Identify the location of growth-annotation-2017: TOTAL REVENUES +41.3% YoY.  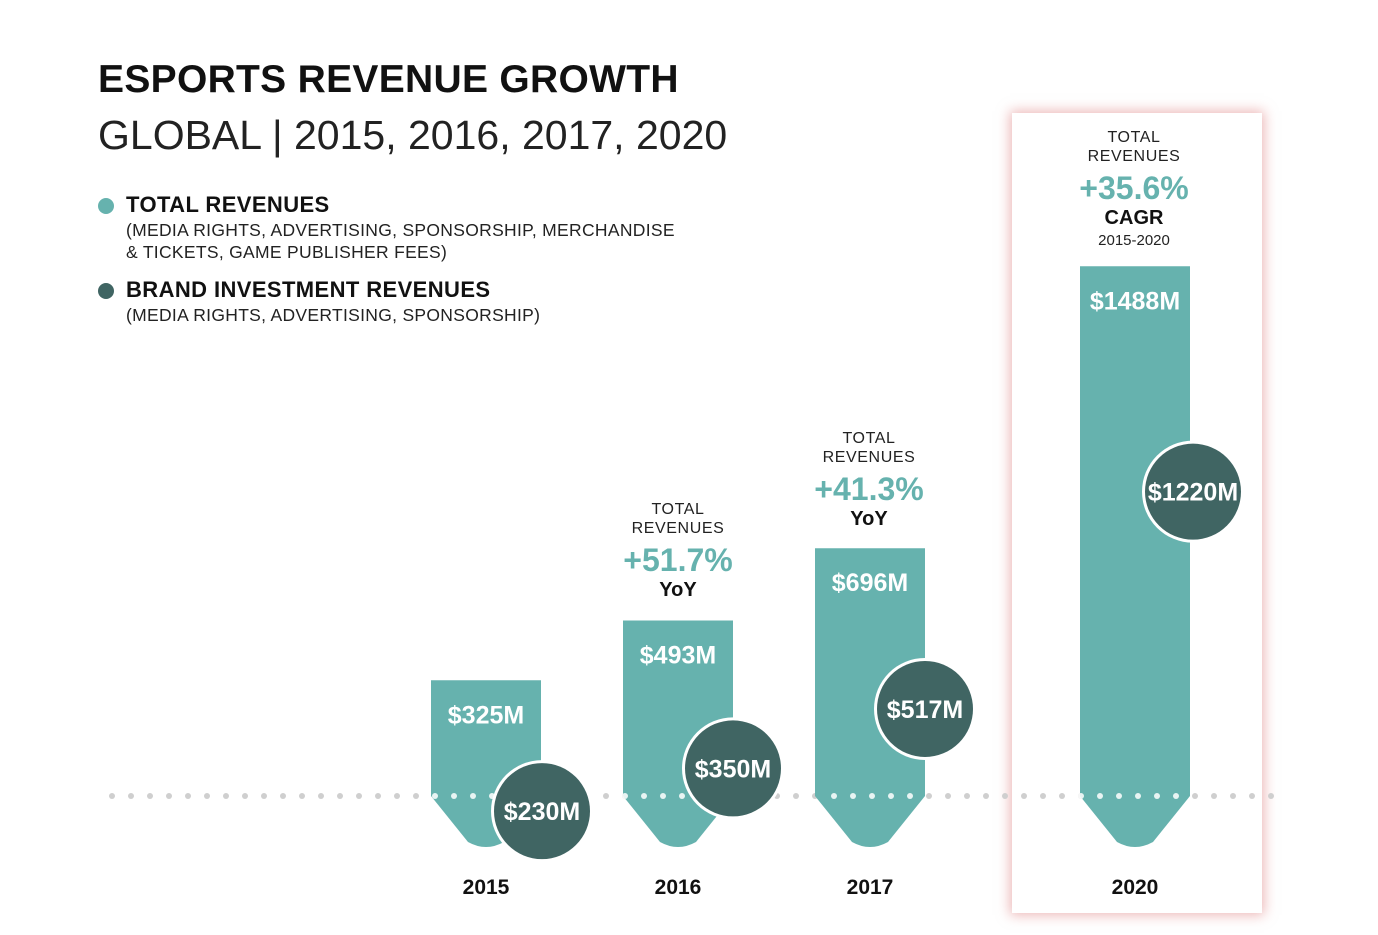
(868, 480).